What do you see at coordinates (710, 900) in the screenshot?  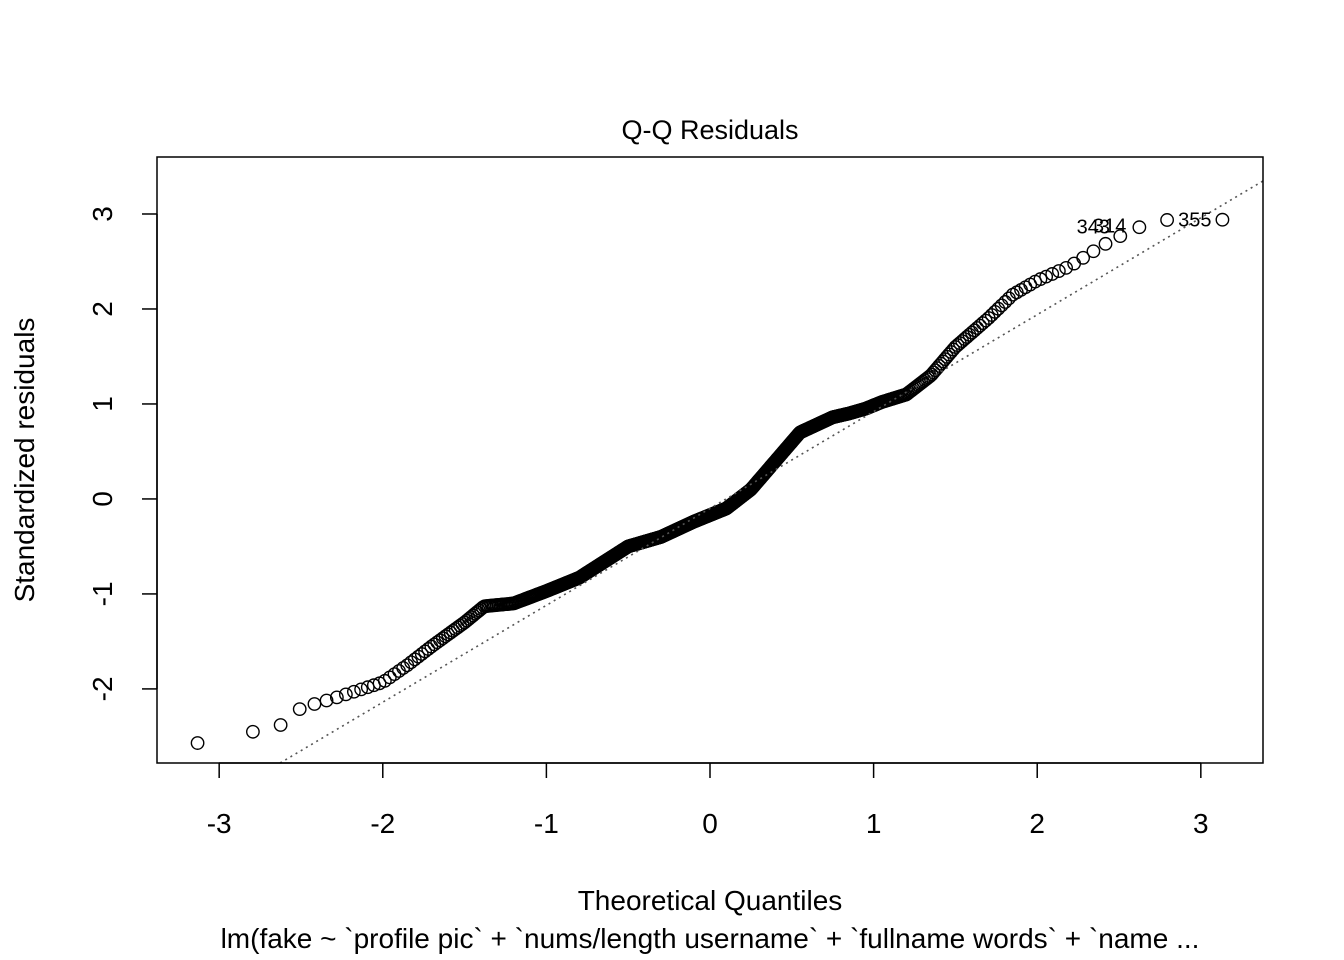 I see `x-axis-label: Theoretical Quantiles` at bounding box center [710, 900].